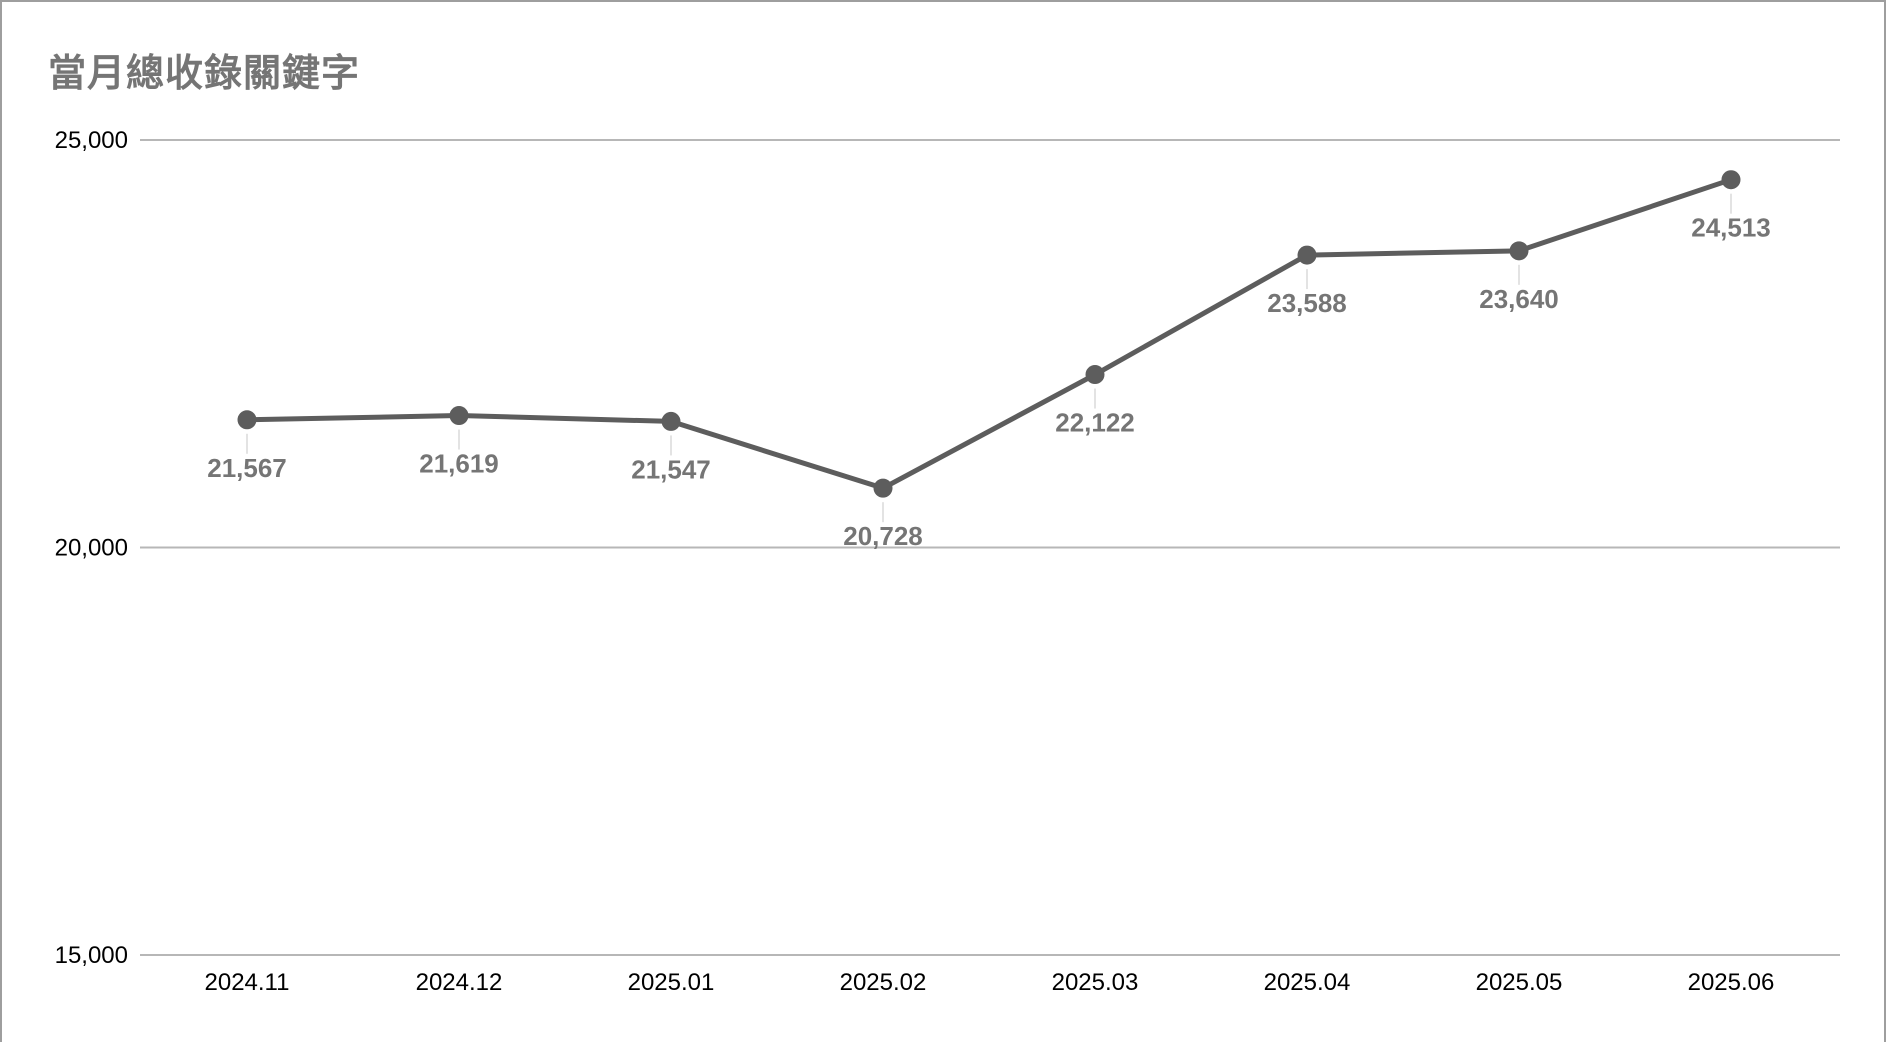  Describe the element at coordinates (459, 464) in the screenshot. I see `data-point-label: 21,619` at that location.